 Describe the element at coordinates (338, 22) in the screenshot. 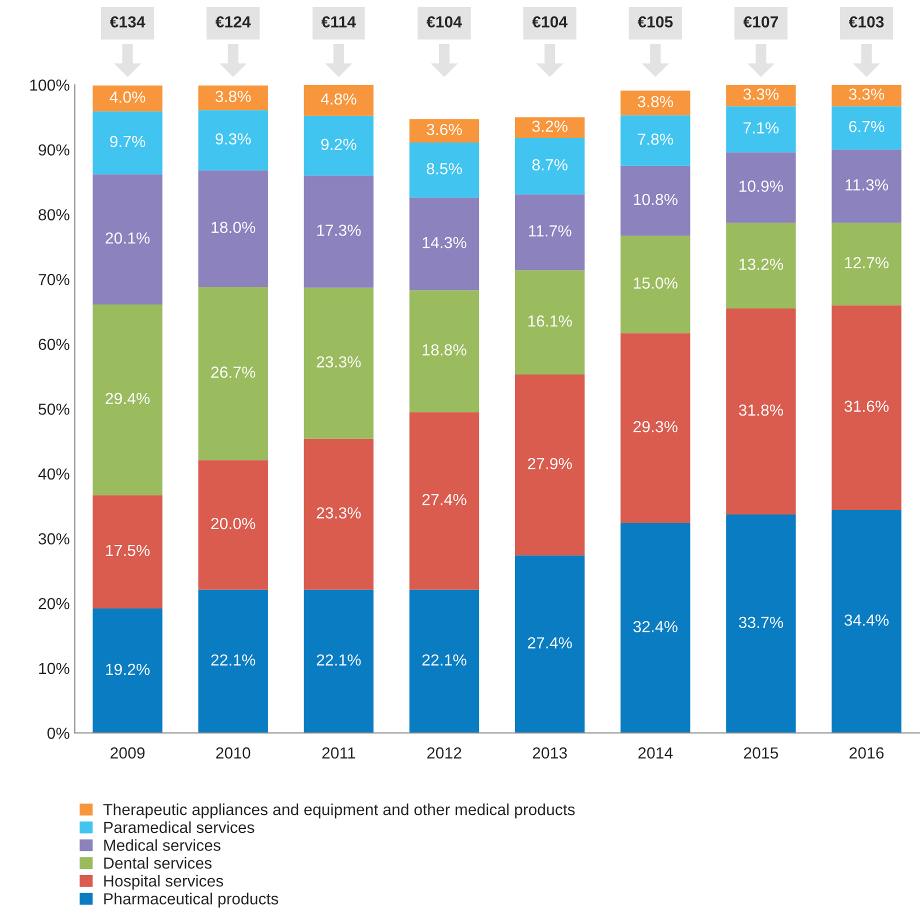

I see `text: €114` at that location.